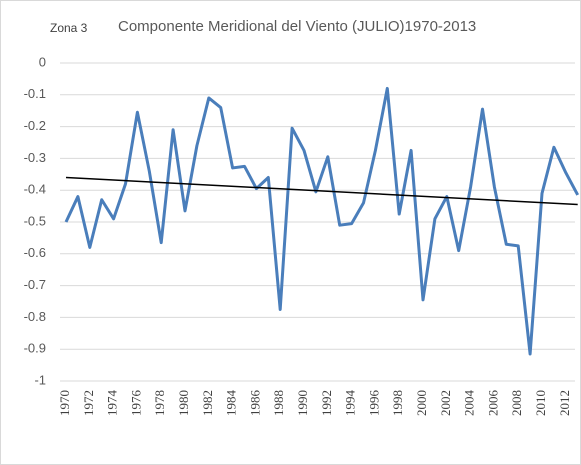 This screenshot has width=581, height=465. I want to click on y-tick-label: -0.5, so click(35, 220).